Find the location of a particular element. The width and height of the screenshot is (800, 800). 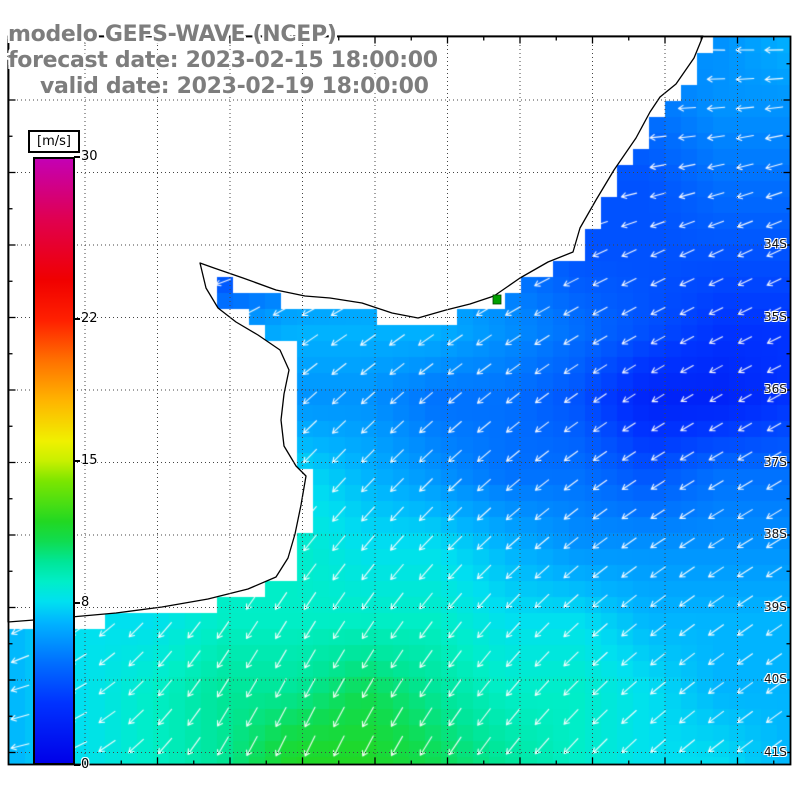

lat-label-39s: 39S is located at coordinates (775, 606).